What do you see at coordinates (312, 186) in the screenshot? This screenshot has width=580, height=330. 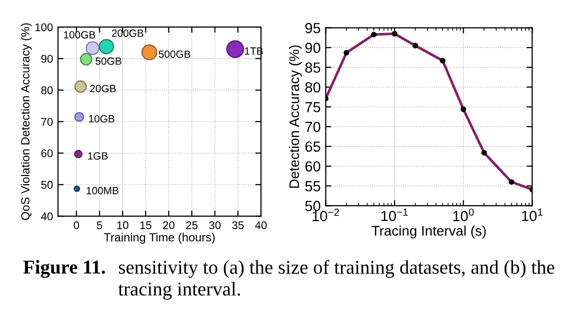 I see `y-tick-label: 55` at bounding box center [312, 186].